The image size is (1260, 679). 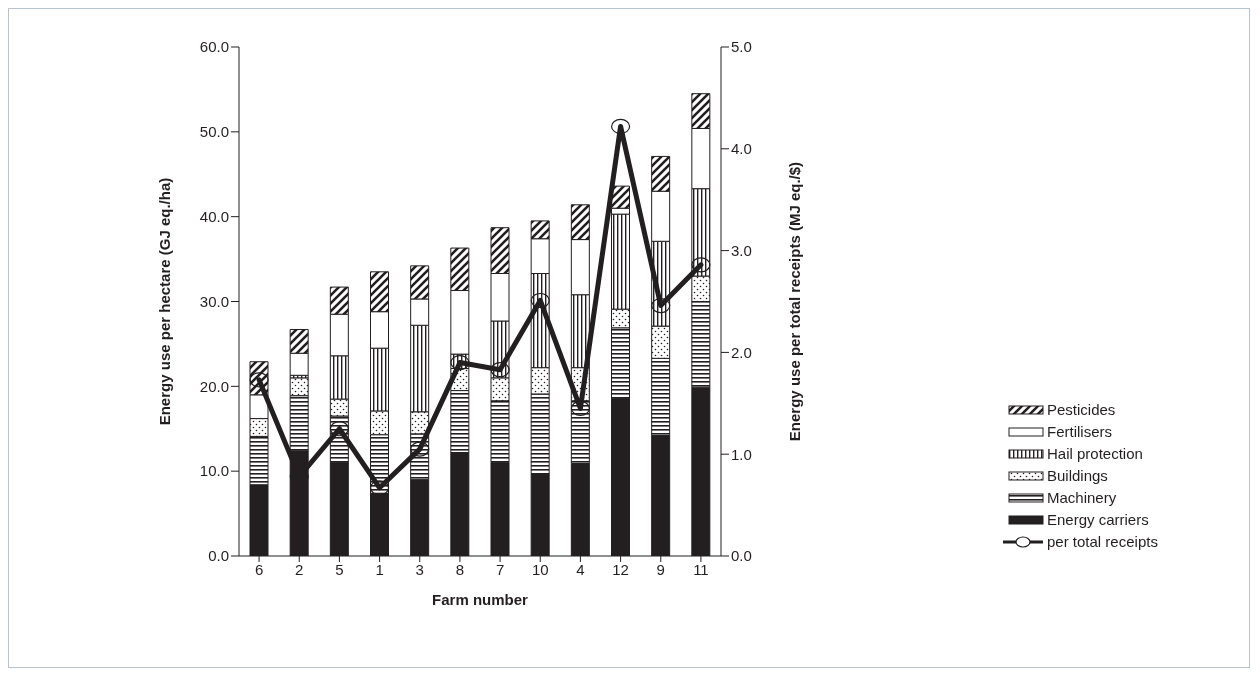 I want to click on y2-tick-label: 3.0, so click(x=741, y=250).